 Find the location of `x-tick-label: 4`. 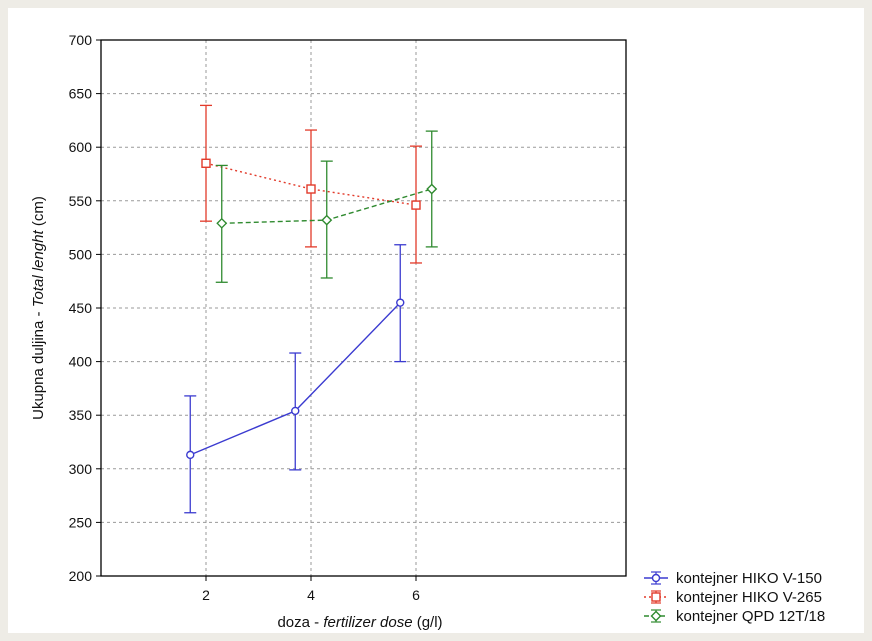

x-tick-label: 4 is located at coordinates (311, 595).